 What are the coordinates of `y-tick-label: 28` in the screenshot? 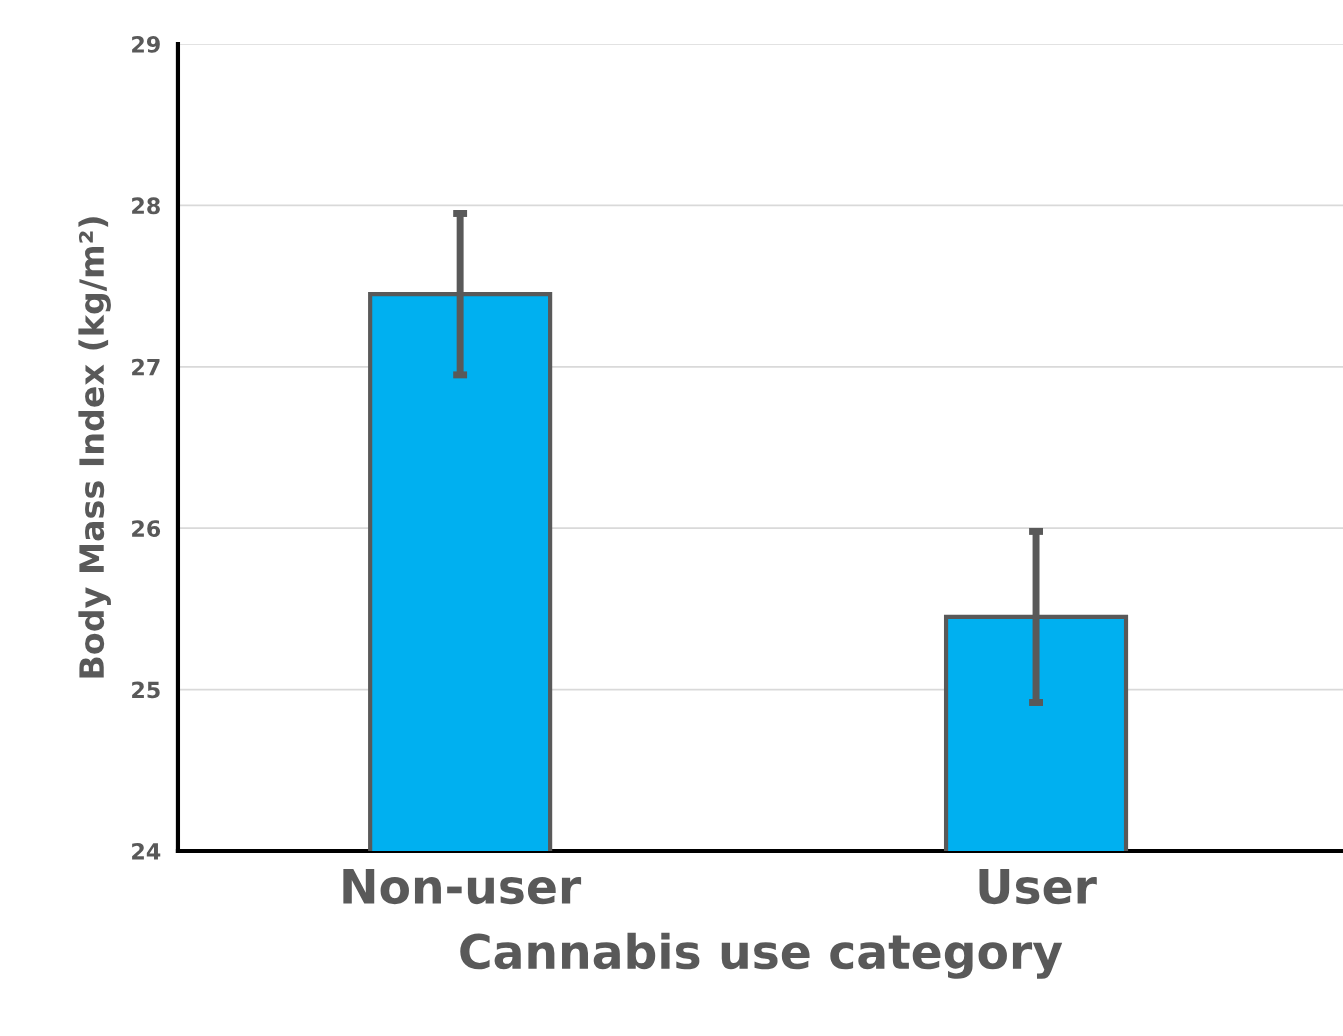 It's located at (146, 206).